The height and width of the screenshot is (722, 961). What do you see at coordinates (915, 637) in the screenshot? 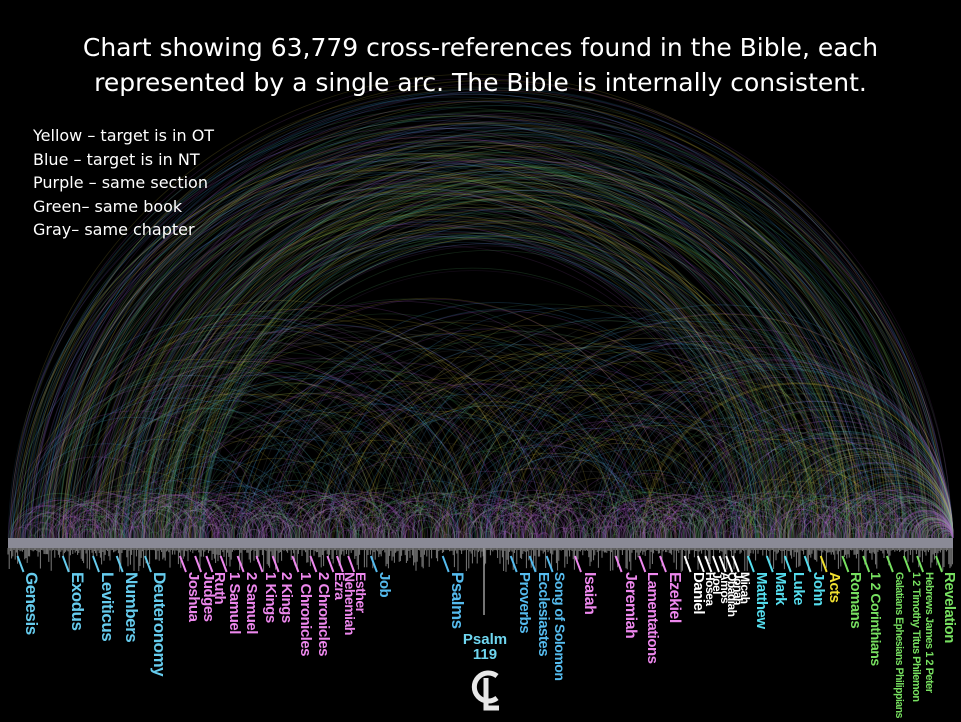
I see `book-label: 1 2 Timothy Titus Philemon` at bounding box center [915, 637].